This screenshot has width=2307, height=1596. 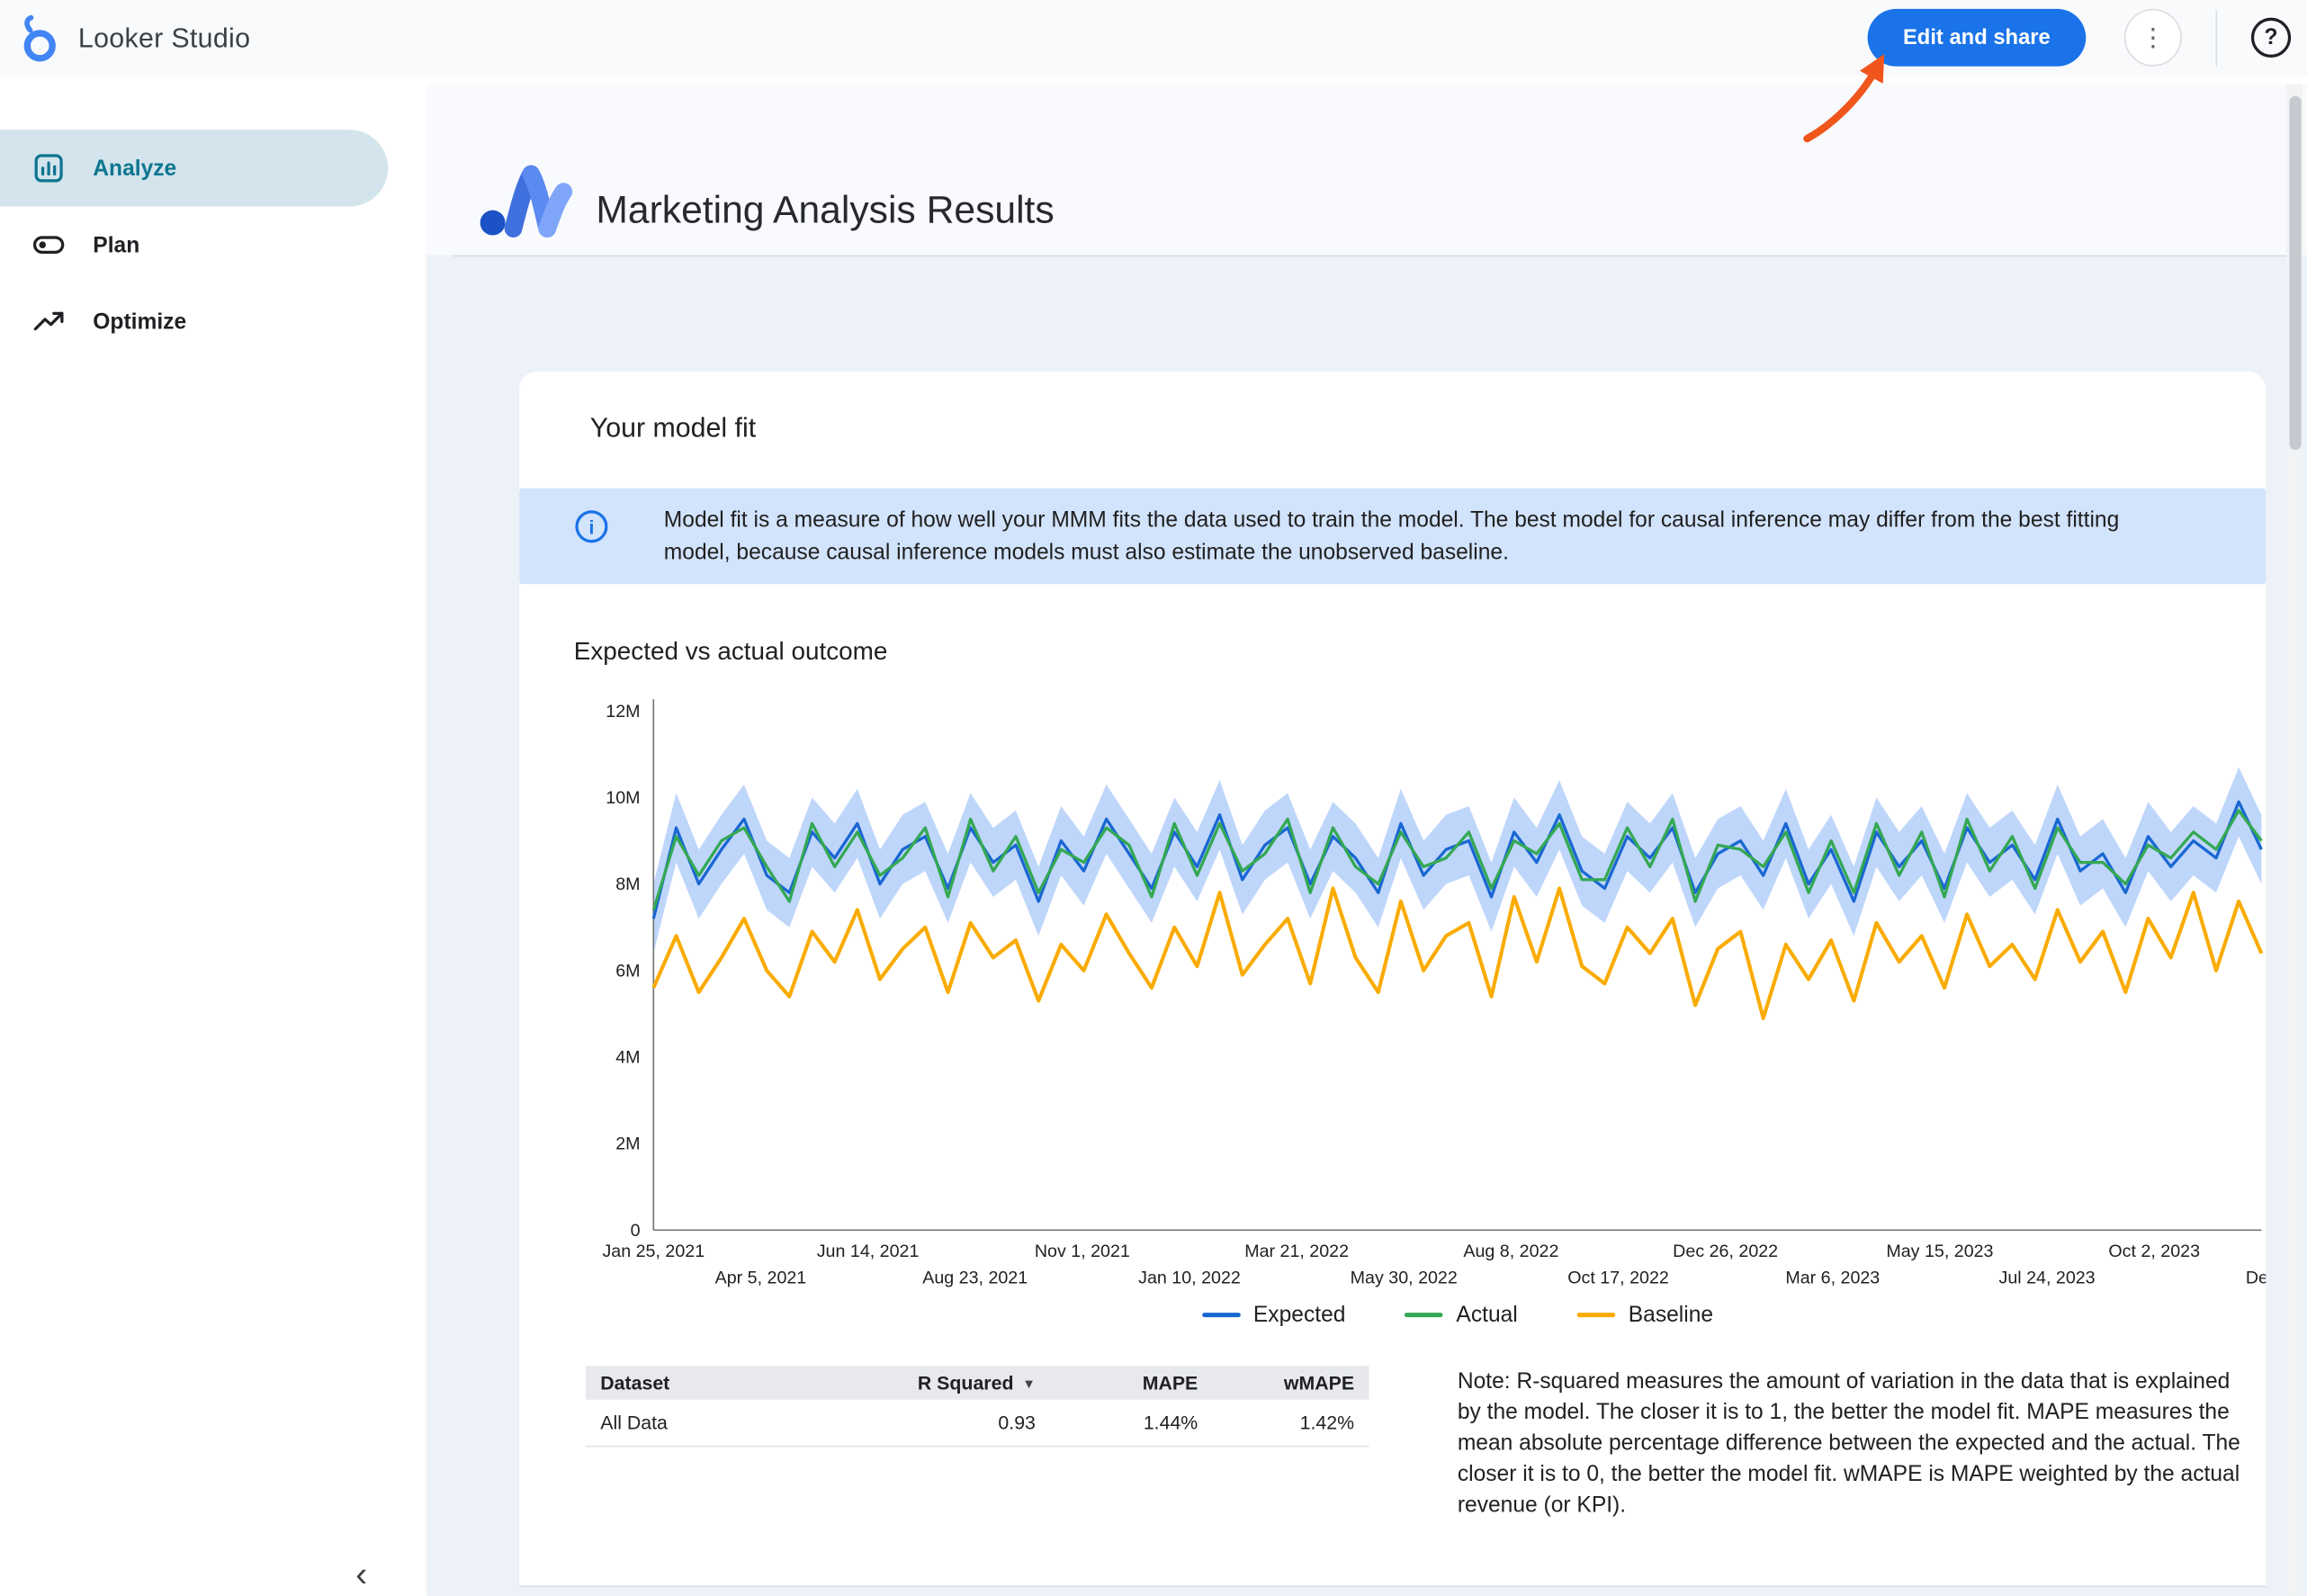 I want to click on more-options-button: ⋮, so click(x=2153, y=37).